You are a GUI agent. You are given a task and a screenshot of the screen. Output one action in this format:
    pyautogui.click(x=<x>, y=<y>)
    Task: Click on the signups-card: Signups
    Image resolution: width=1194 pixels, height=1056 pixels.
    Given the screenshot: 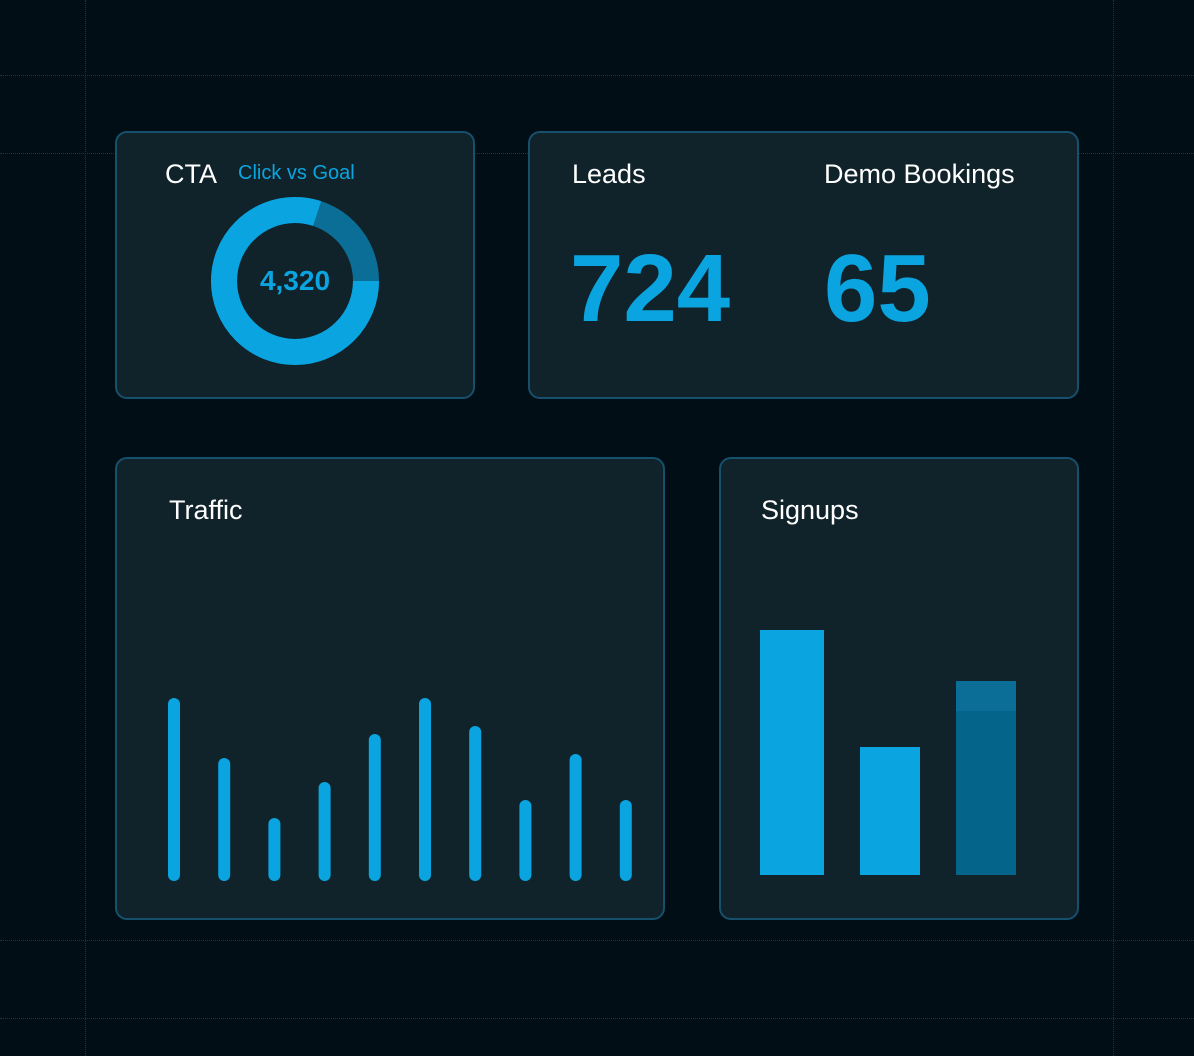 What is the action you would take?
    pyautogui.click(x=899, y=688)
    